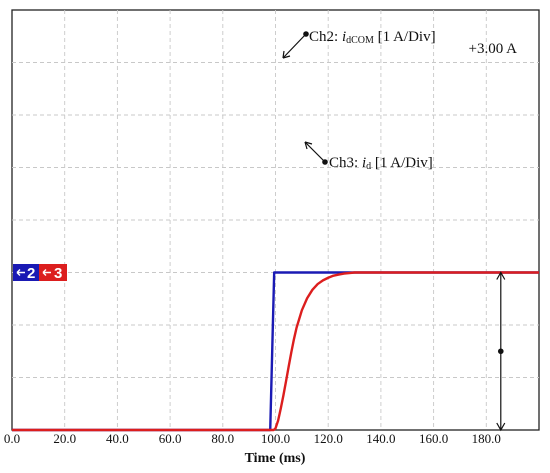 The height and width of the screenshot is (473, 550). I want to click on ch2-annotation-leader, so click(294, 46).